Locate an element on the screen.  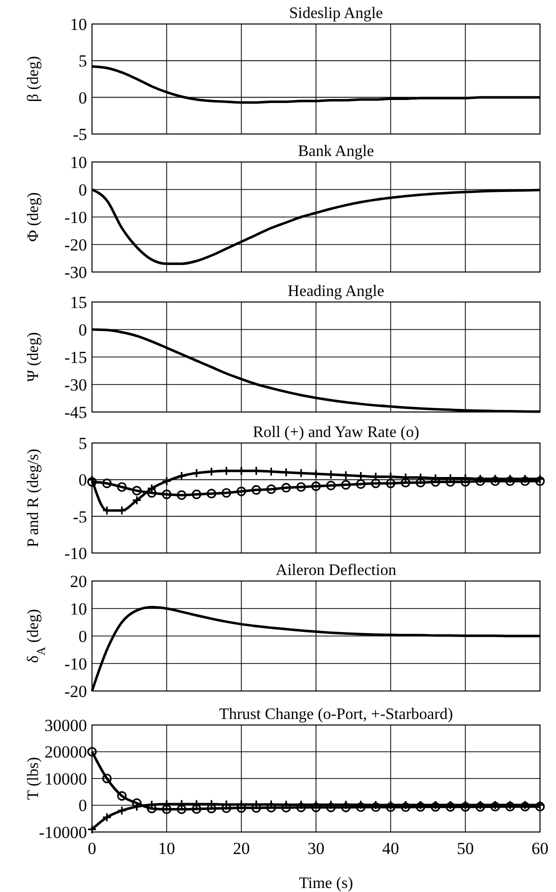
y-tick-label: -10000 is located at coordinates (62, 832).